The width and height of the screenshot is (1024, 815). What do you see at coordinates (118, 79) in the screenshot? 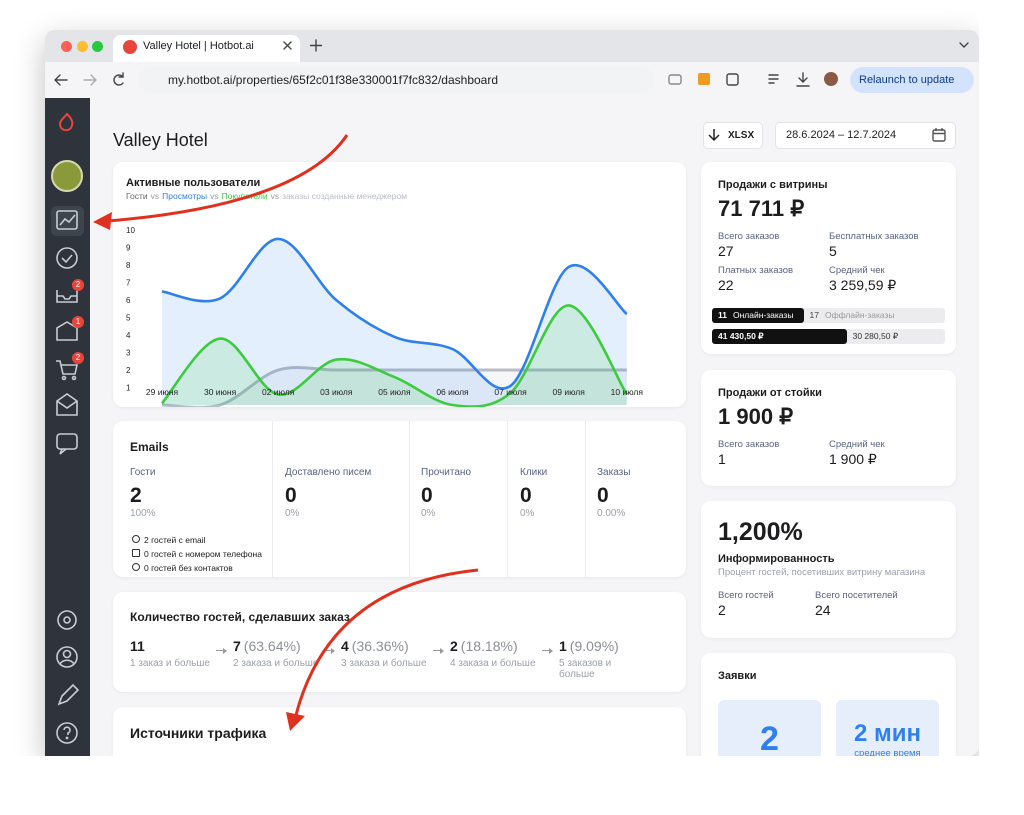
I see `reload` at bounding box center [118, 79].